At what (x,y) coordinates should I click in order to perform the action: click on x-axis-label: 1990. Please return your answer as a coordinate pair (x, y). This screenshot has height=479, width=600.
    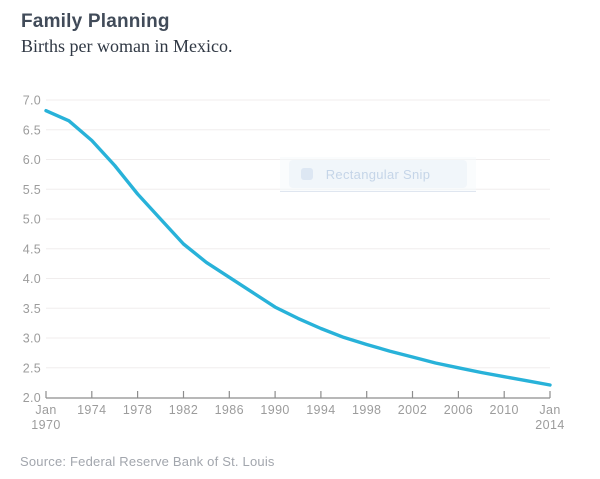
    Looking at the image, I should click on (274, 410).